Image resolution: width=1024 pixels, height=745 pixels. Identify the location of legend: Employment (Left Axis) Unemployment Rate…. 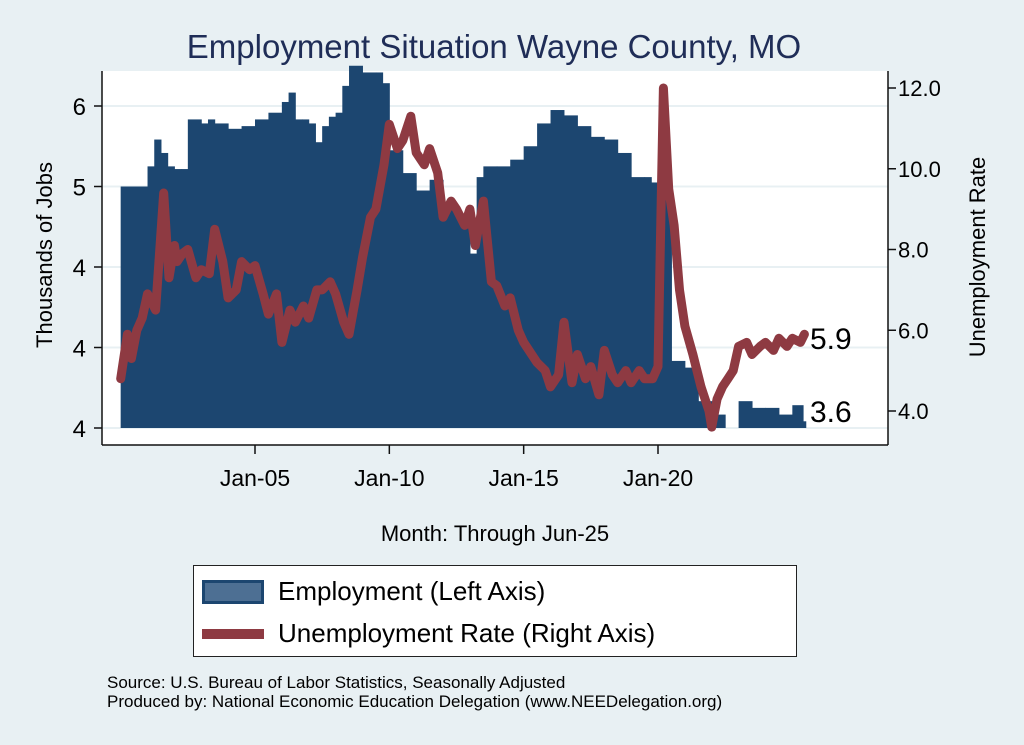
(495, 611).